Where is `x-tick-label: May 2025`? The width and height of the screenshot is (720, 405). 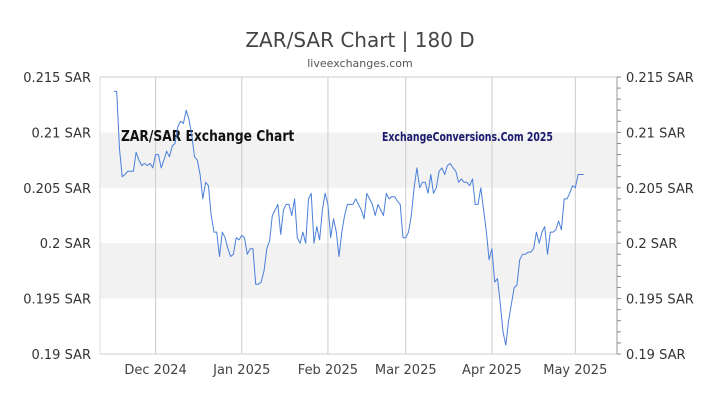
x-tick-label: May 2025 is located at coordinates (575, 370).